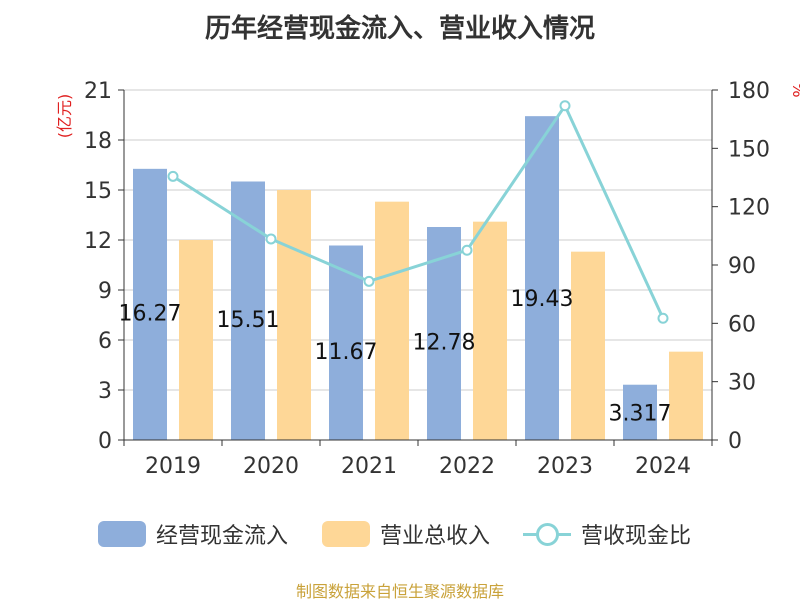  Describe the element at coordinates (248, 320) in the screenshot. I see `data-label-cash-inflow: 15.51` at that location.